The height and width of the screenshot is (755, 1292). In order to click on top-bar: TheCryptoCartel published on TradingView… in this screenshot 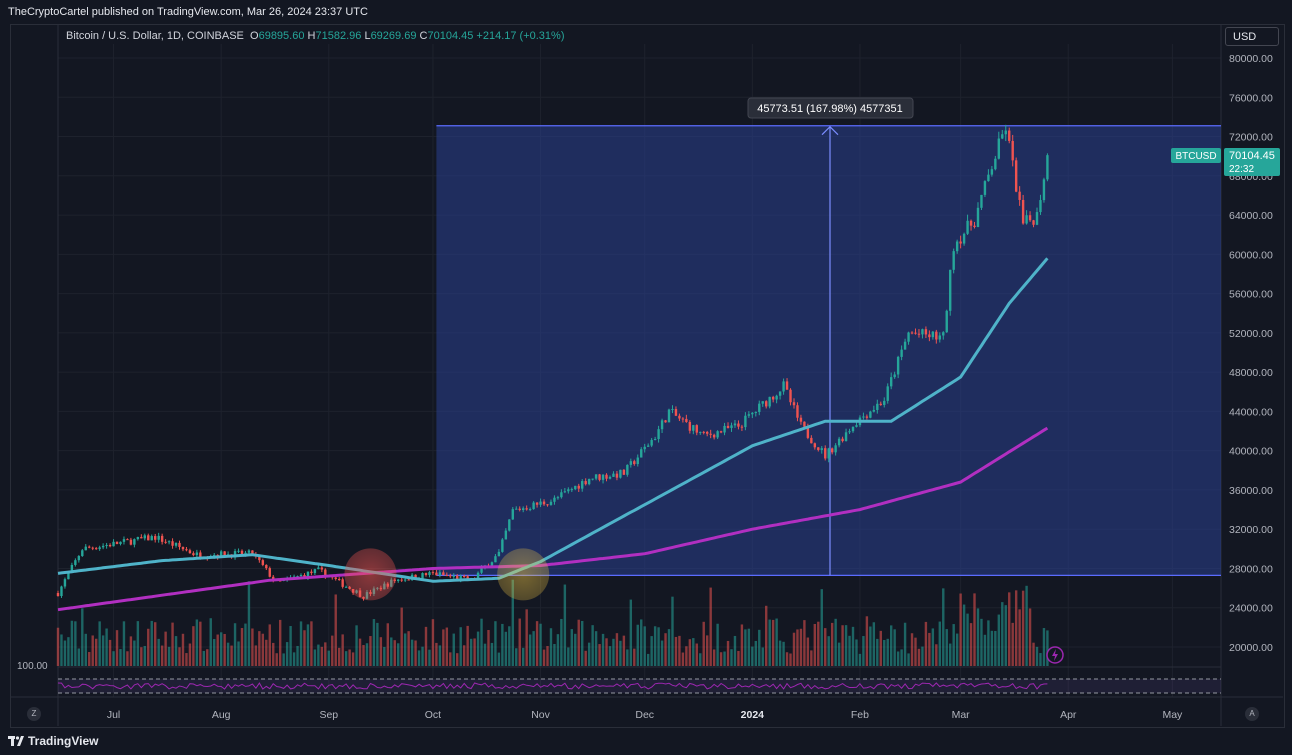, I will do `click(646, 12)`.